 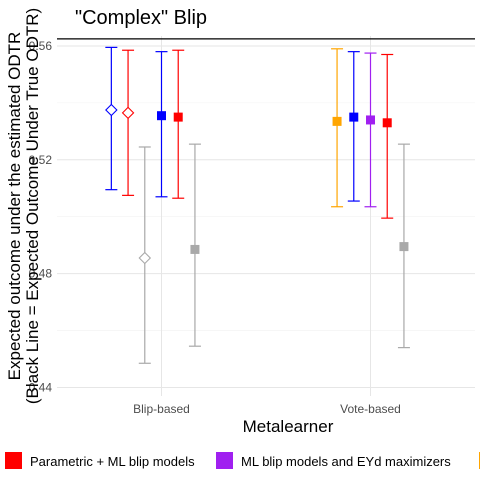 I want to click on y-tick-labels: 0.44 0.48 0.52 0.56, so click(x=41, y=217).